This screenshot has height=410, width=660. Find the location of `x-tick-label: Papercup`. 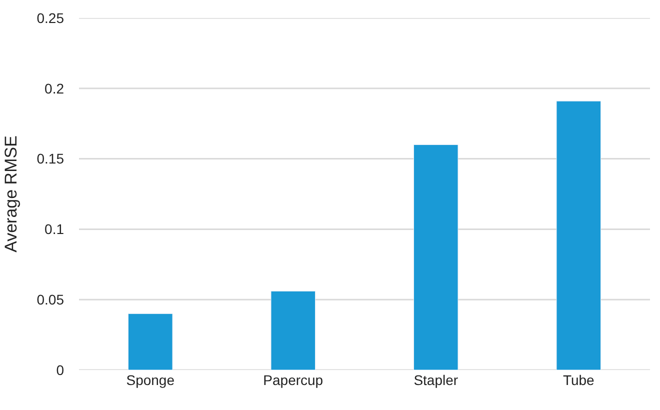

x-tick-label: Papercup is located at coordinates (293, 380).